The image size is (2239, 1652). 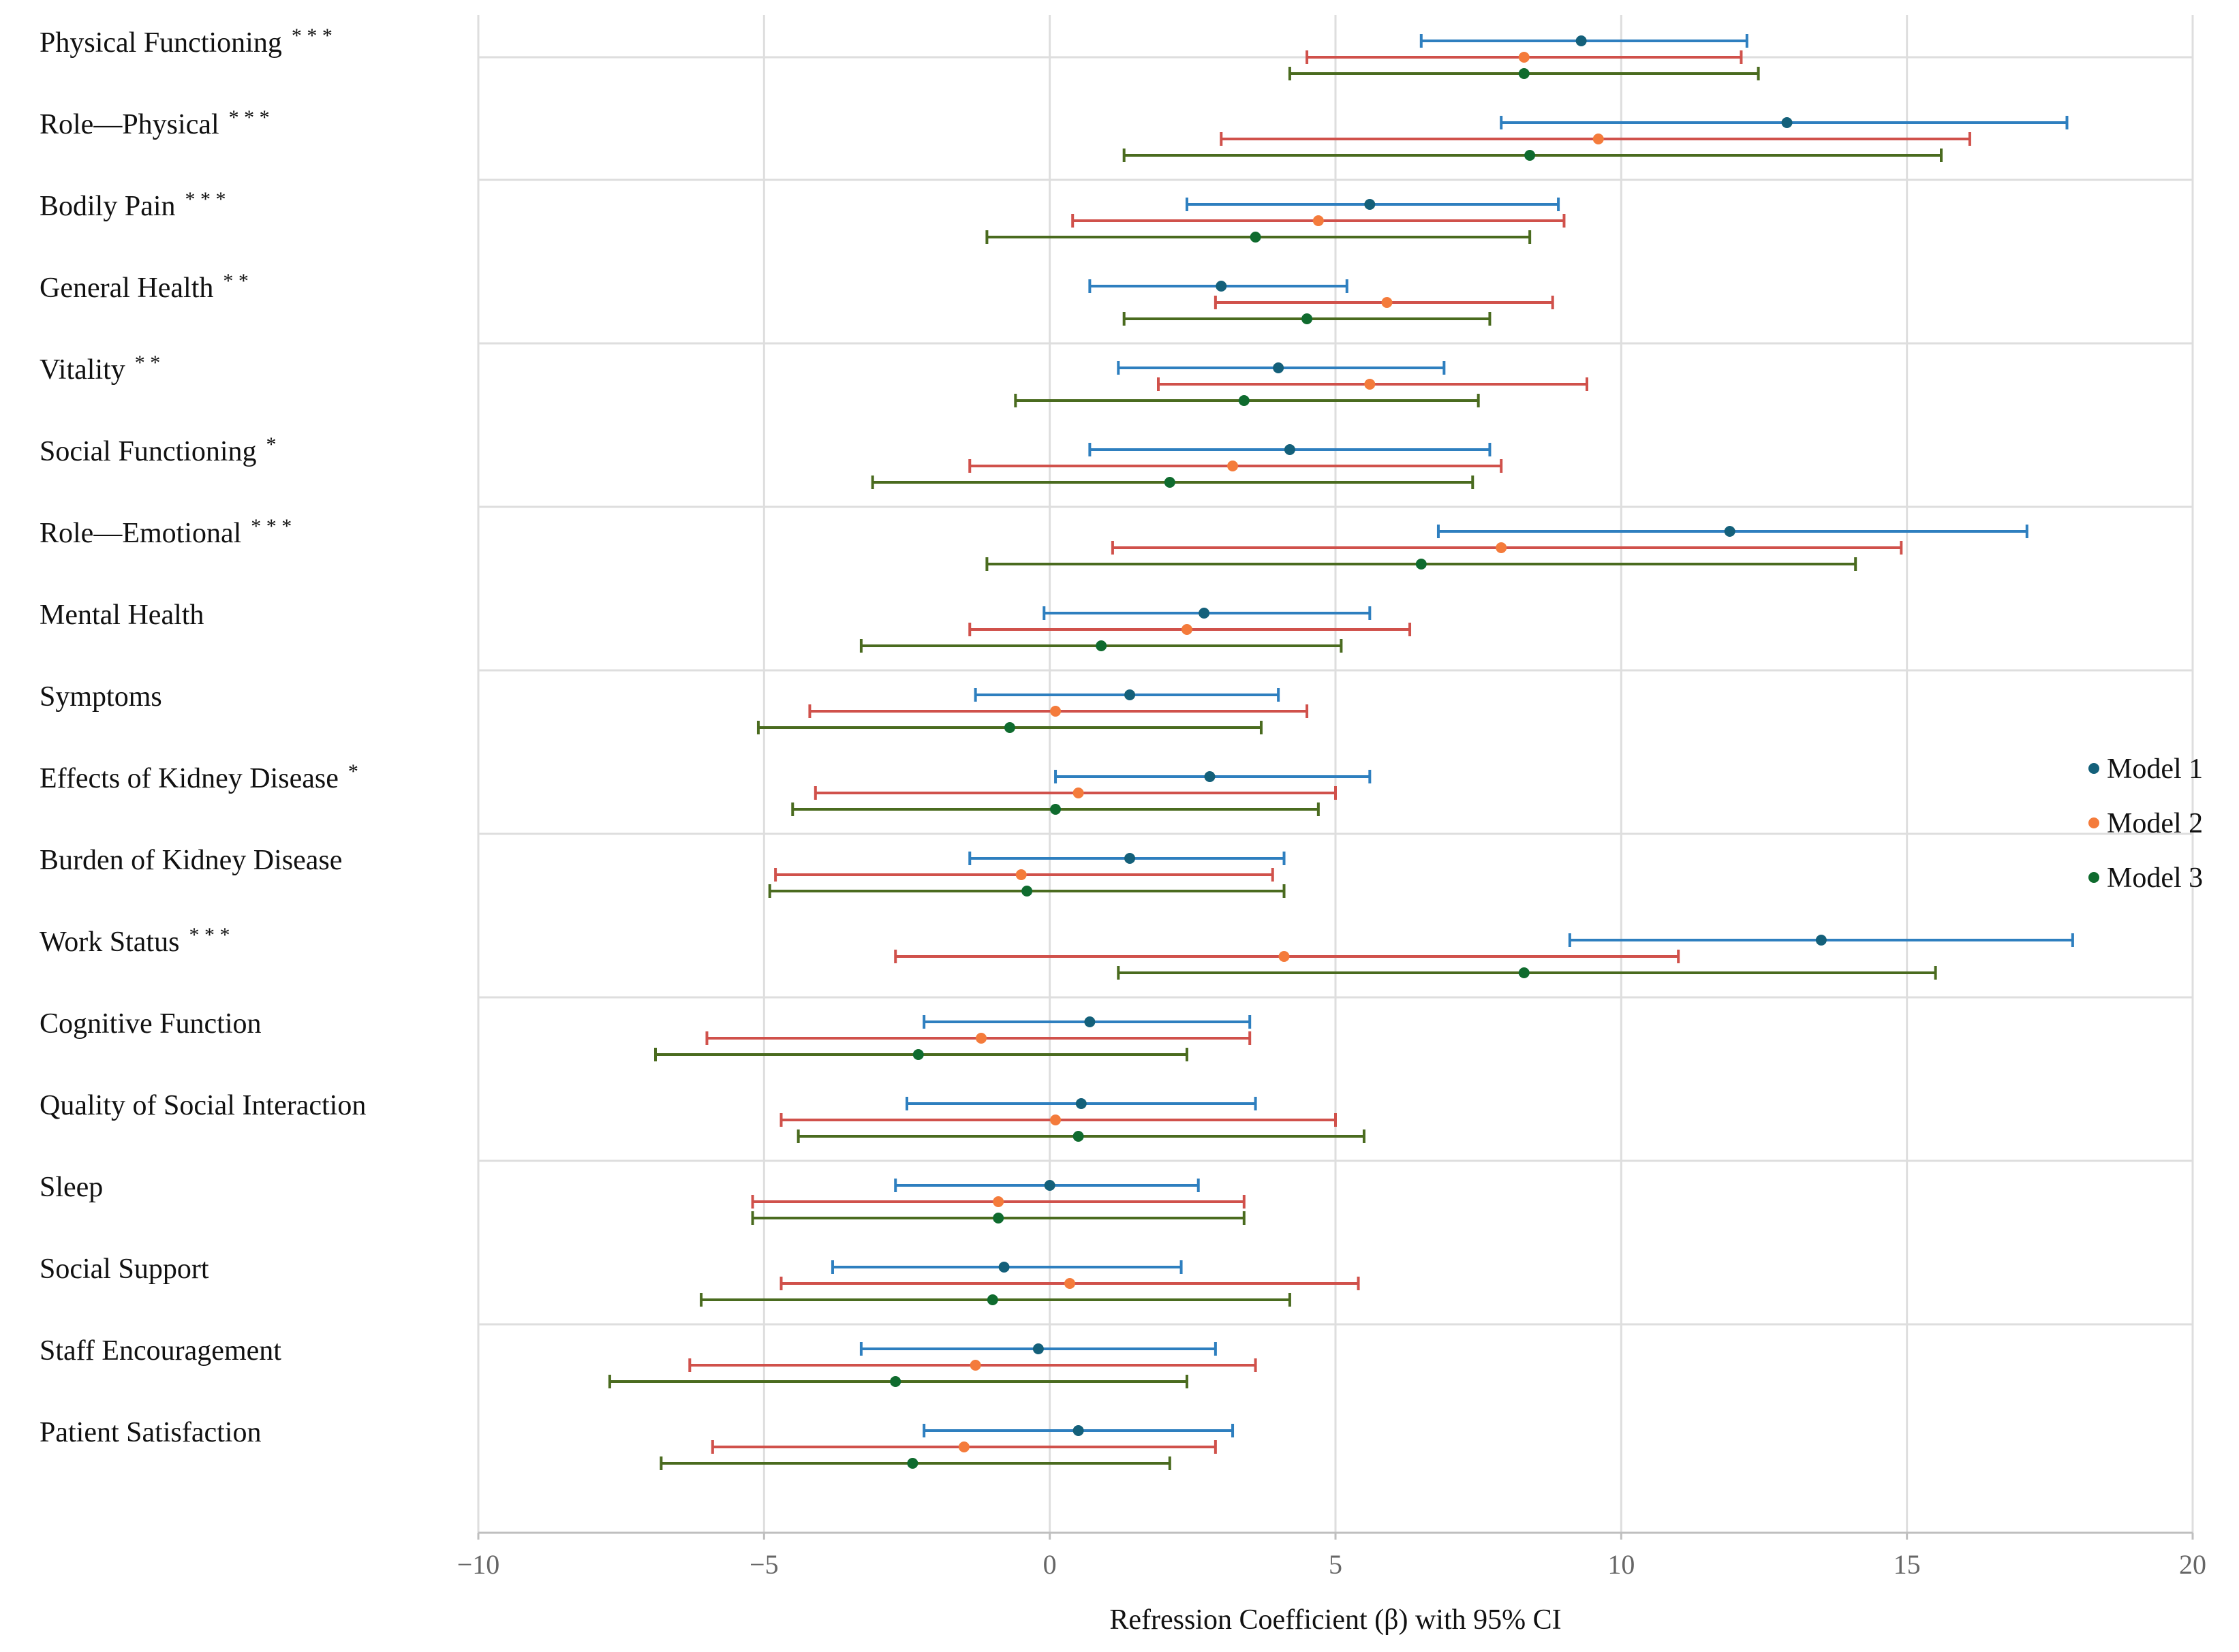 What do you see at coordinates (160, 1351) in the screenshot?
I see `category-label: Staff Encouragement` at bounding box center [160, 1351].